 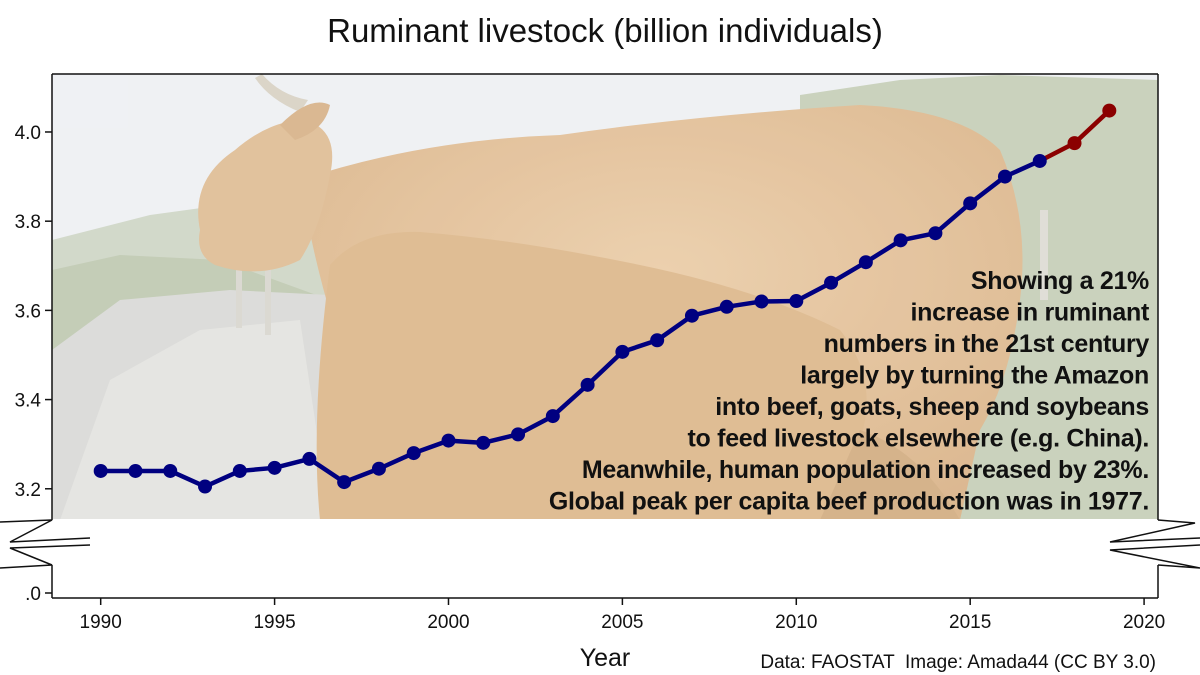 I want to click on y-tick-label-baseline: .0, so click(x=33, y=594).